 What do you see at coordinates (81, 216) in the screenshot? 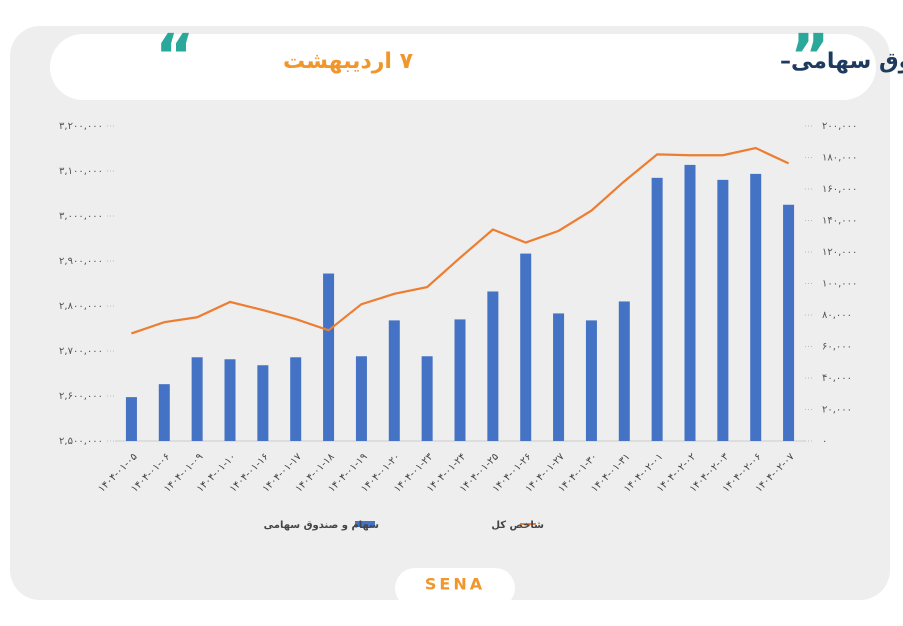
I see `y-tick-label: ۳,۰۰۰,۰۰۰` at bounding box center [81, 216].